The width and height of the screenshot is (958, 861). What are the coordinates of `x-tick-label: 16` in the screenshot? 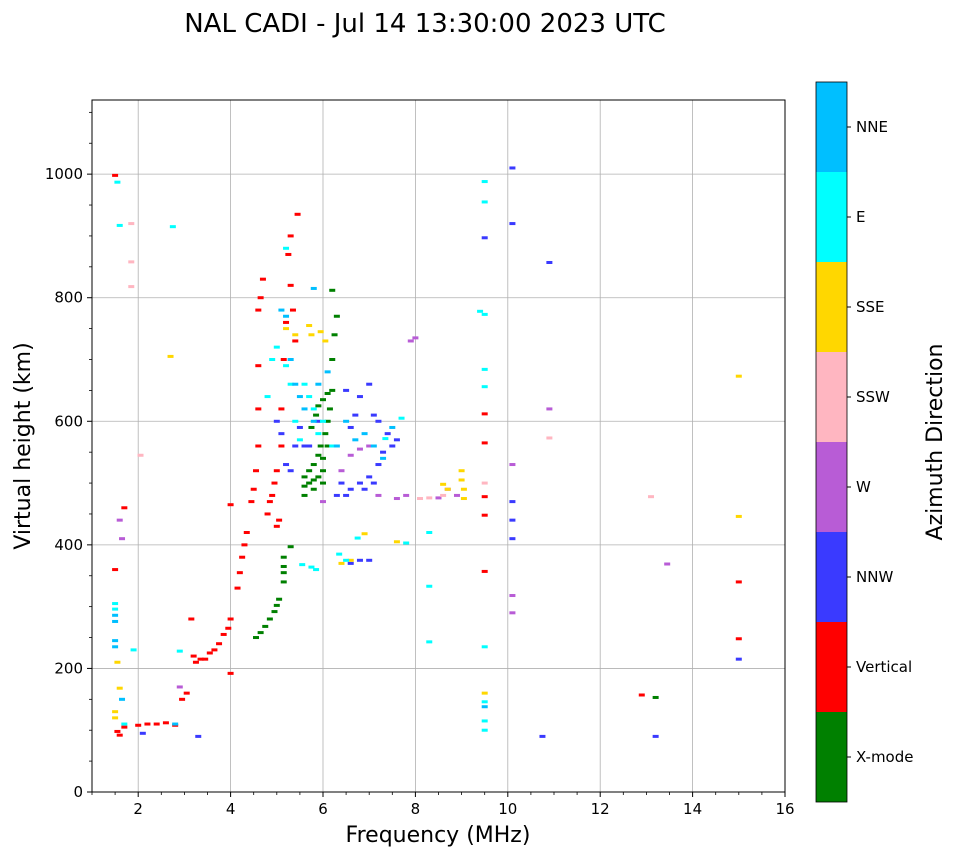 It's located at (784, 809).